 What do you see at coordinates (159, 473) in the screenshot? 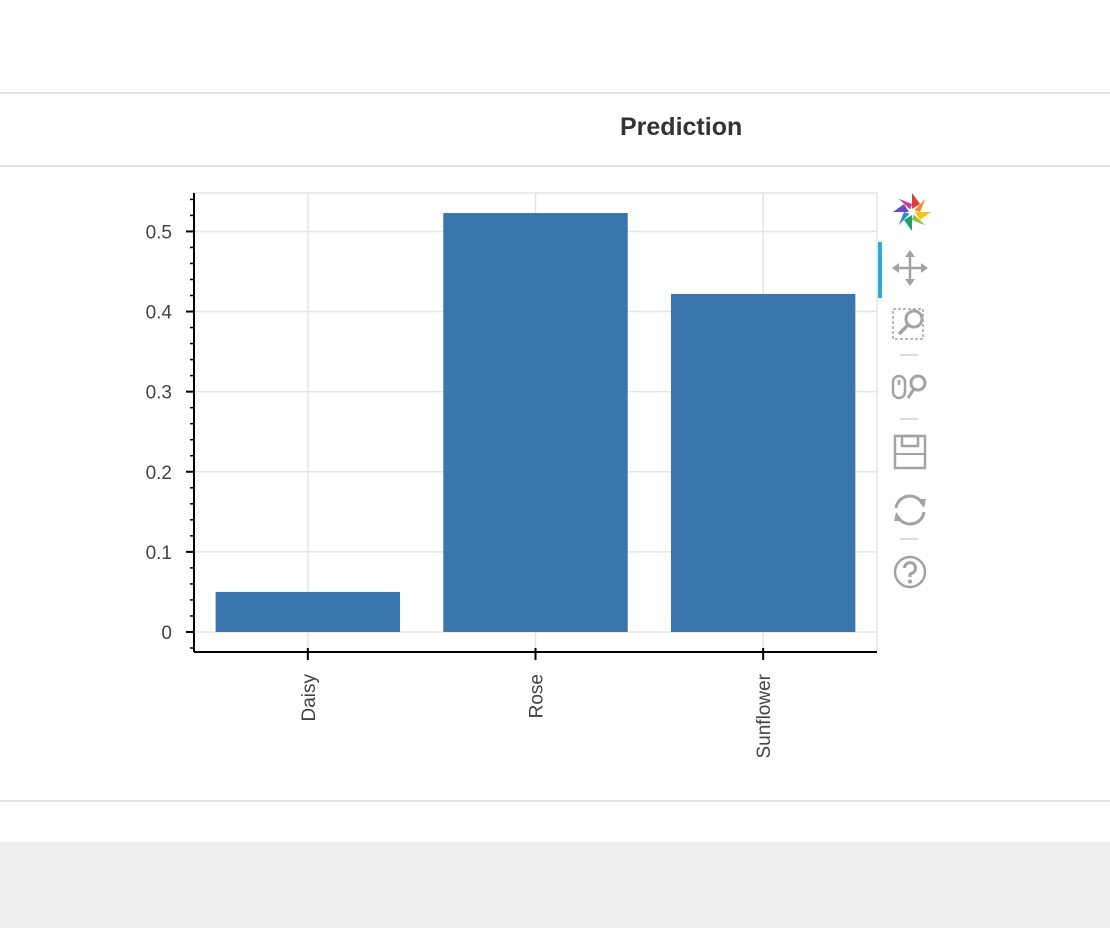
I see `y-tick-label: 0.2` at bounding box center [159, 473].